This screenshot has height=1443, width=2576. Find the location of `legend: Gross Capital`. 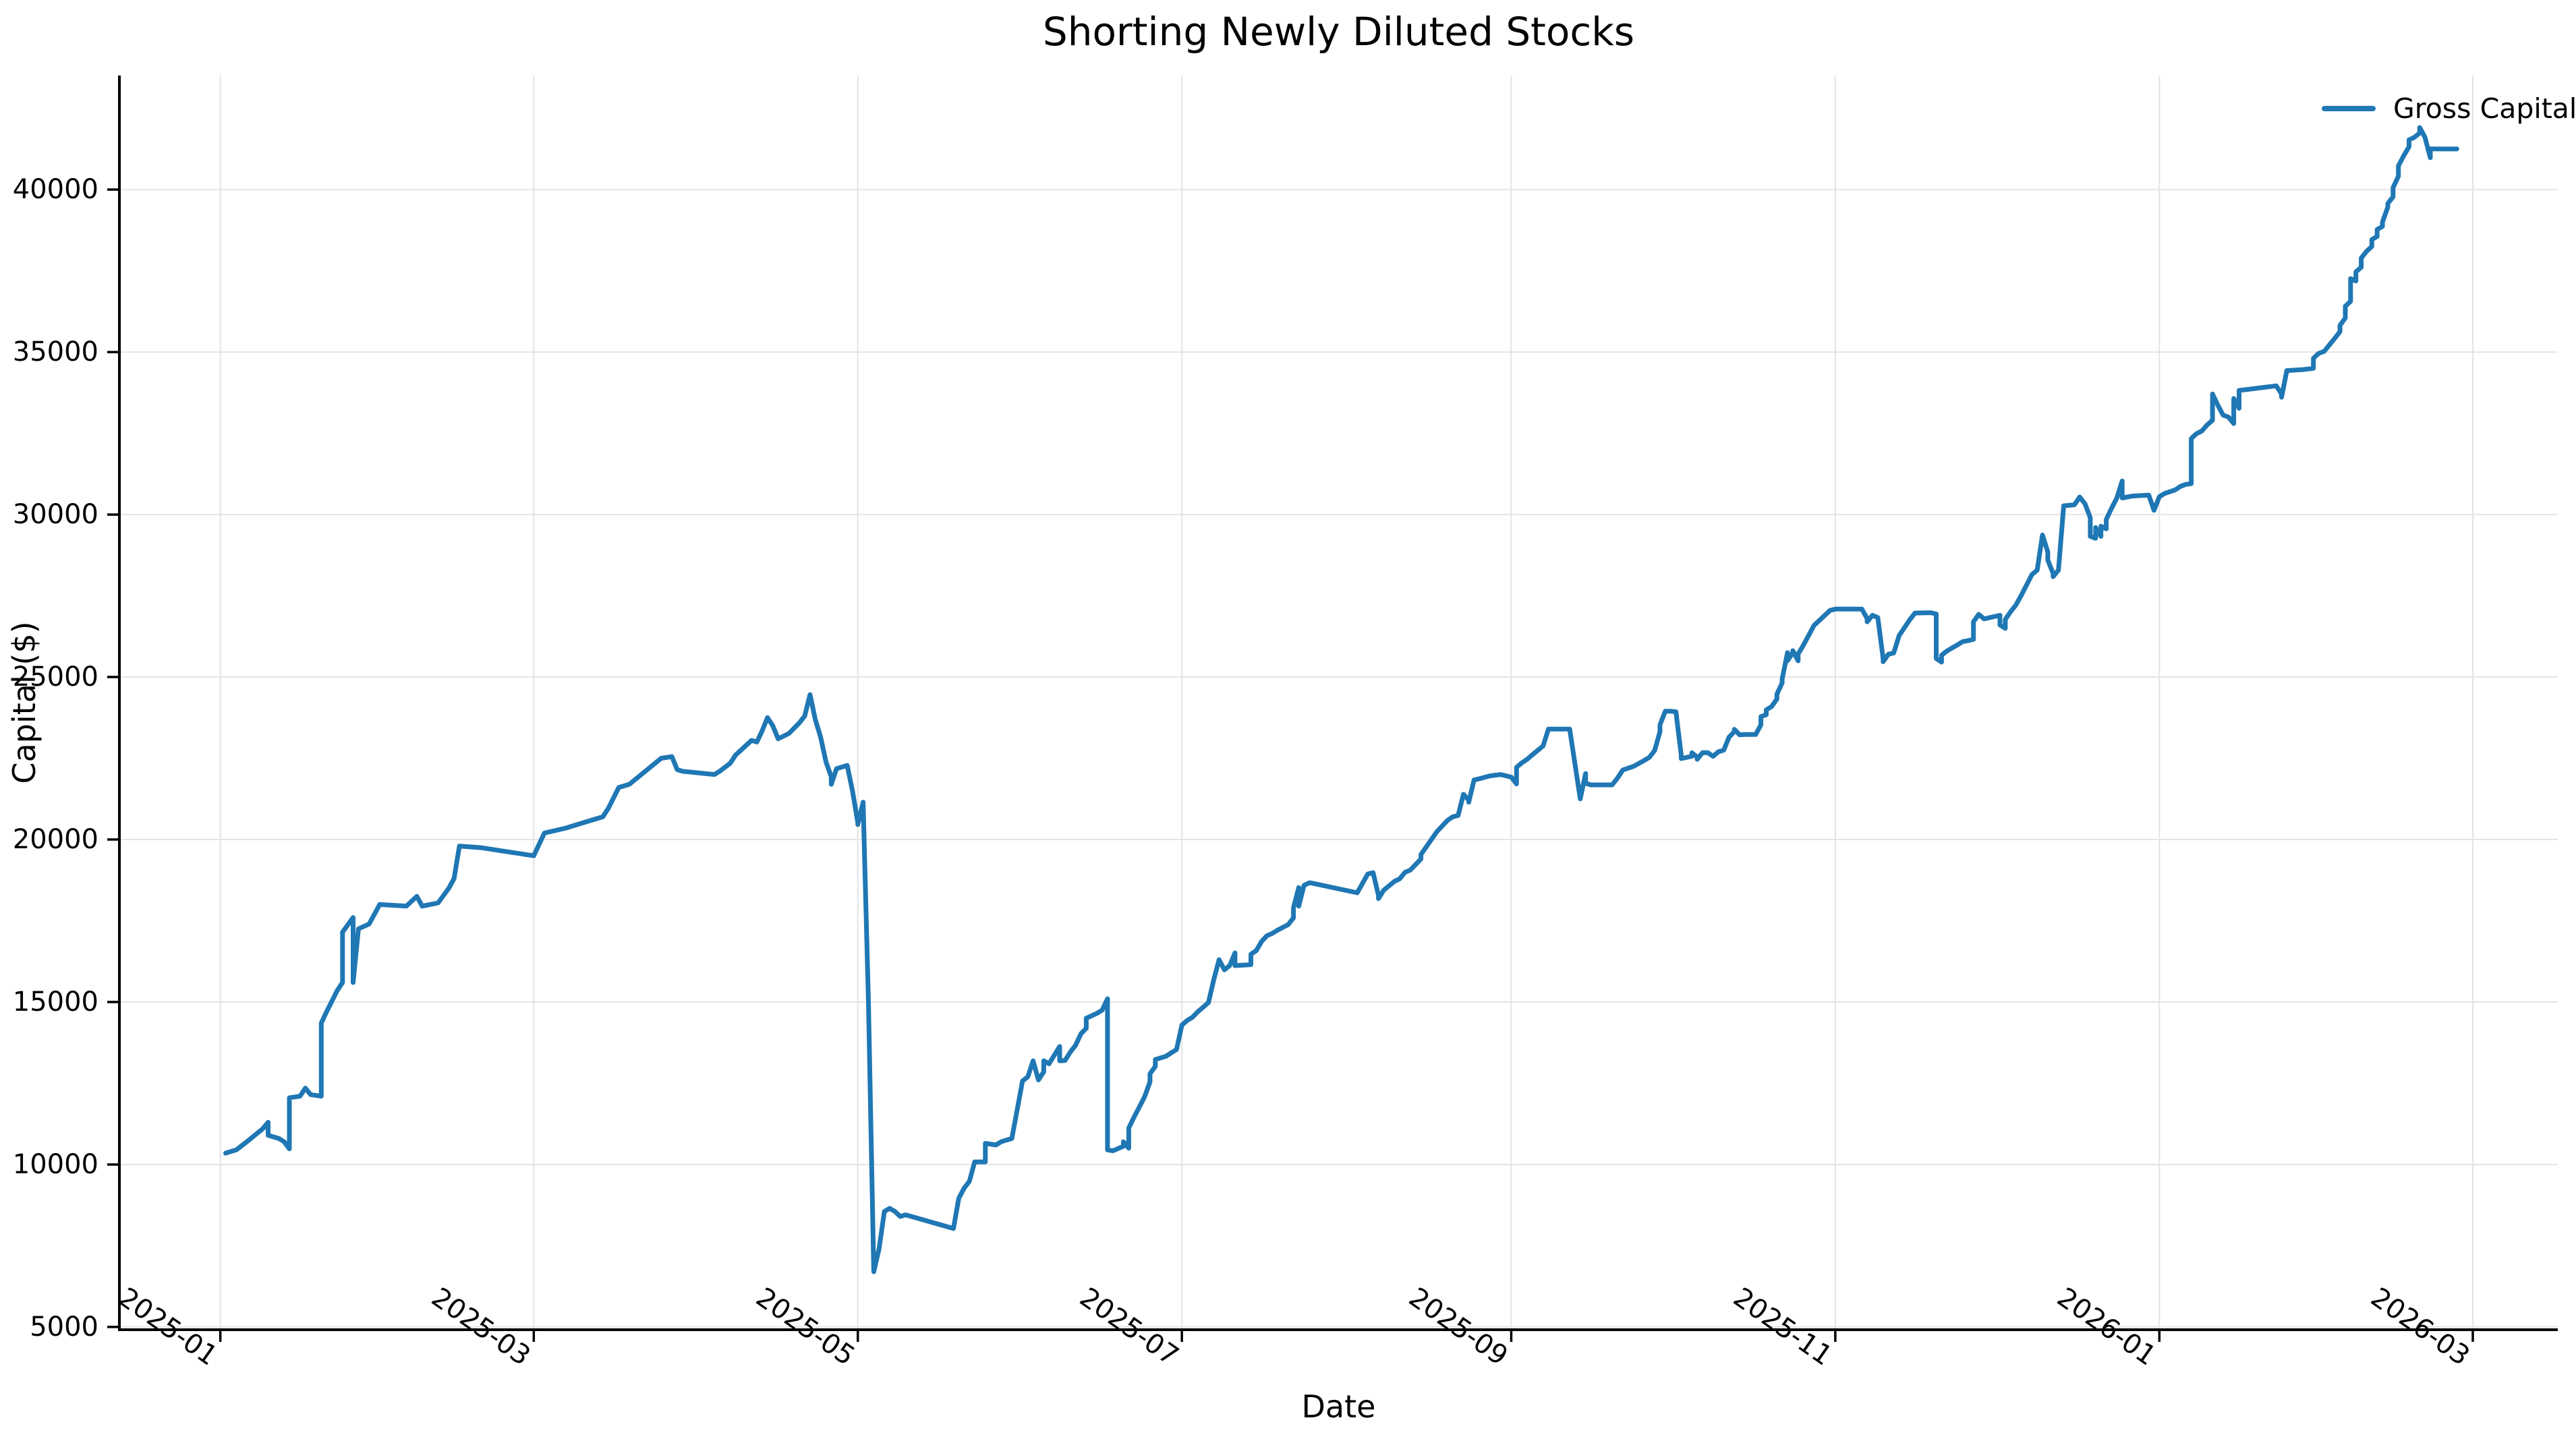

legend: Gross Capital is located at coordinates (2449, 108).